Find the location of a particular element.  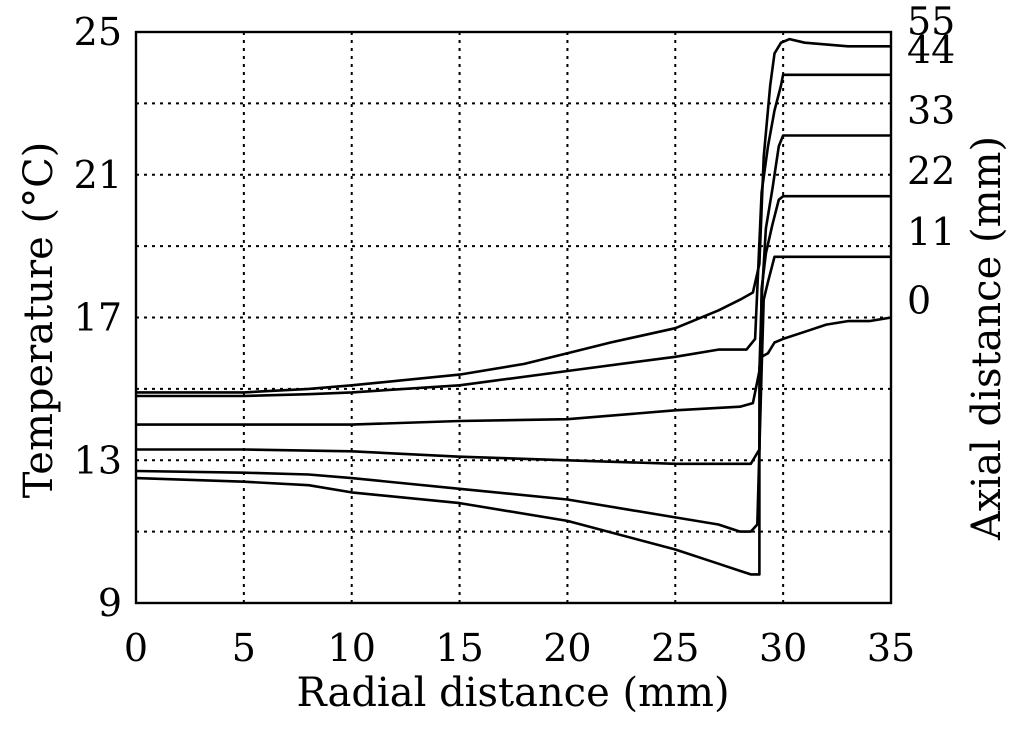

x-axis-label: Radial distance (mm) is located at coordinates (512, 693).